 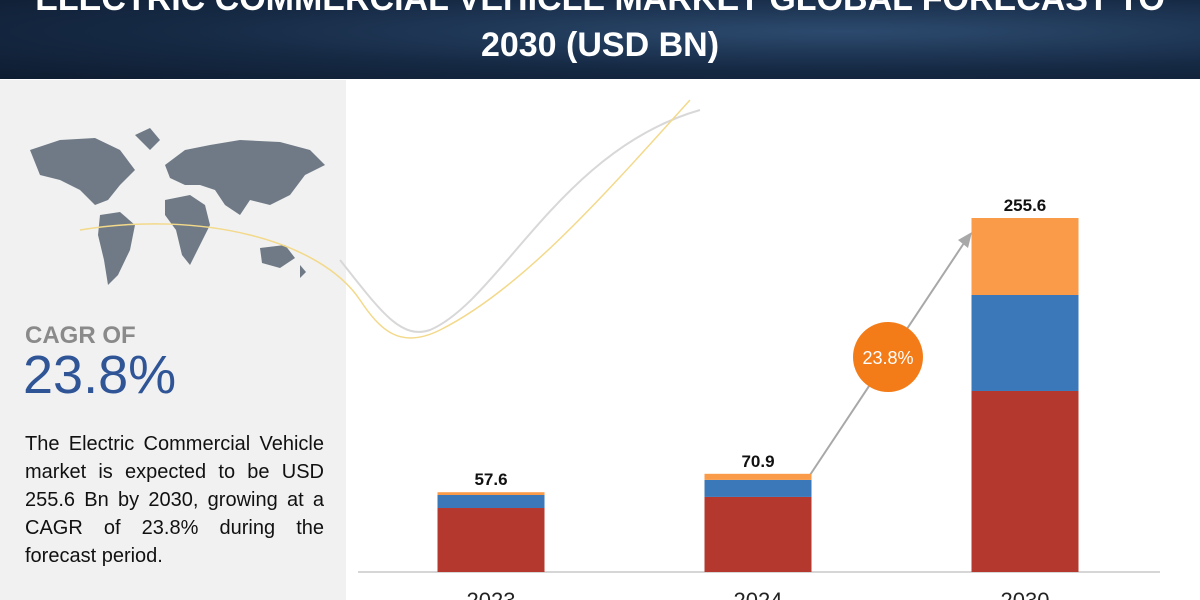 What do you see at coordinates (758, 594) in the screenshot?
I see `x-tick-label: 2024` at bounding box center [758, 594].